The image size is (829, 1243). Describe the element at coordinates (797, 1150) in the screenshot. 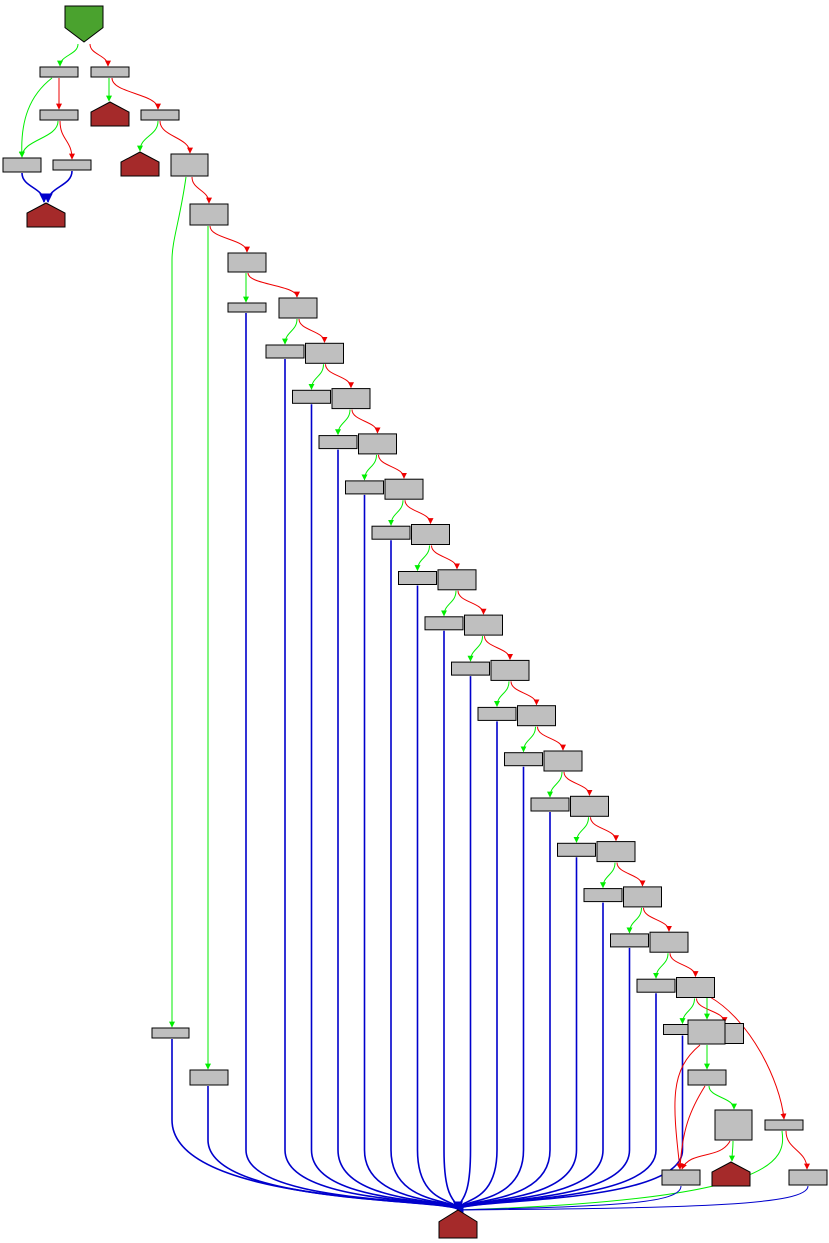

I see `edge-g1-g2` at that location.